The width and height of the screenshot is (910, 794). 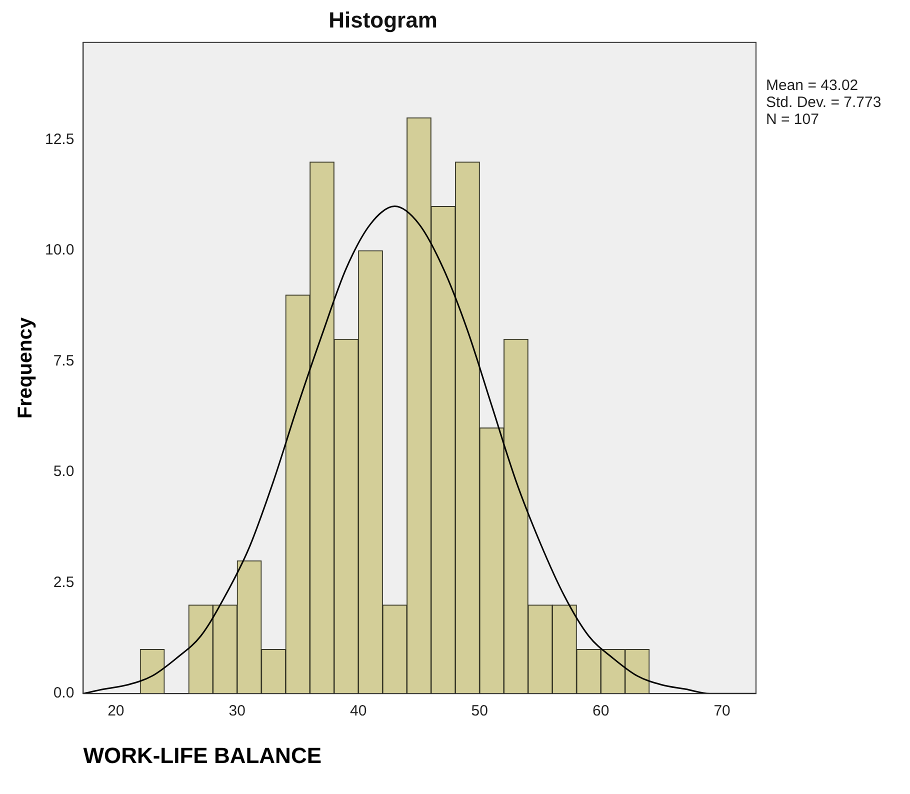 I want to click on y-tick-label: 7.5, so click(x=63, y=361).